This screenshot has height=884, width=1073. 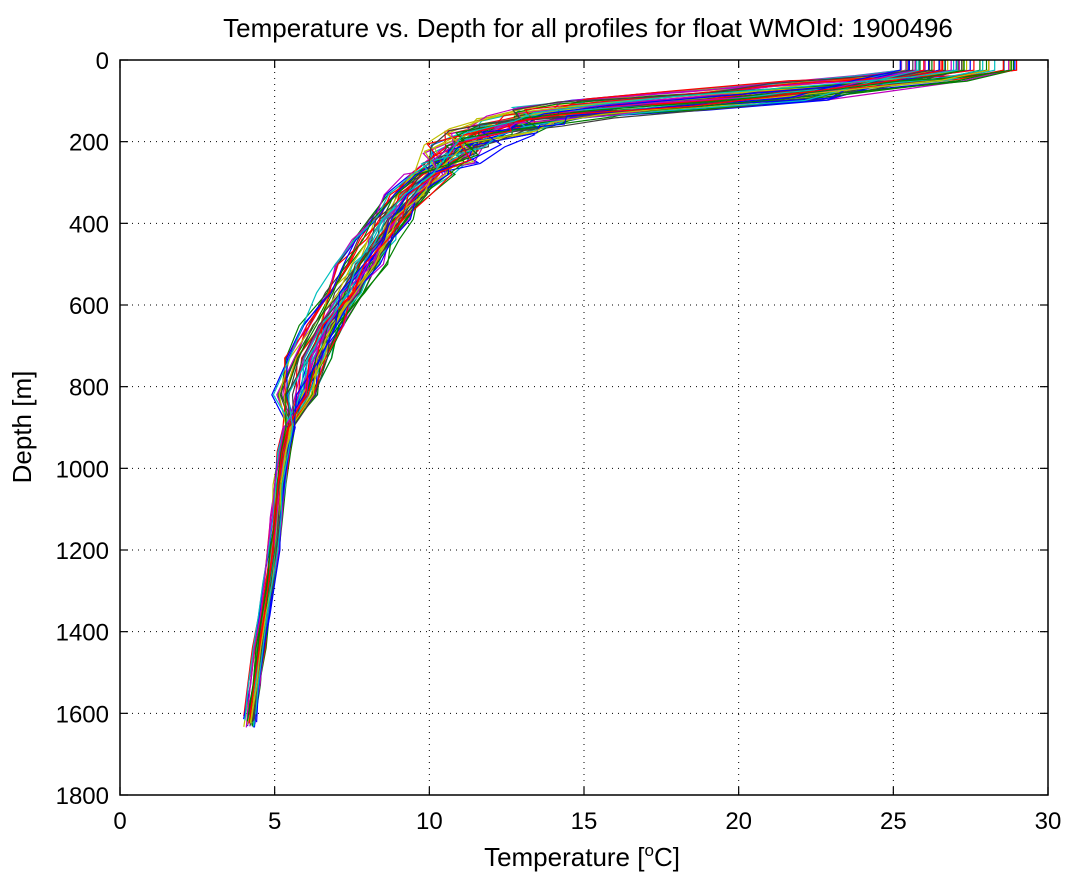 I want to click on x-axis-label: Temperature [oC], so click(x=582, y=856).